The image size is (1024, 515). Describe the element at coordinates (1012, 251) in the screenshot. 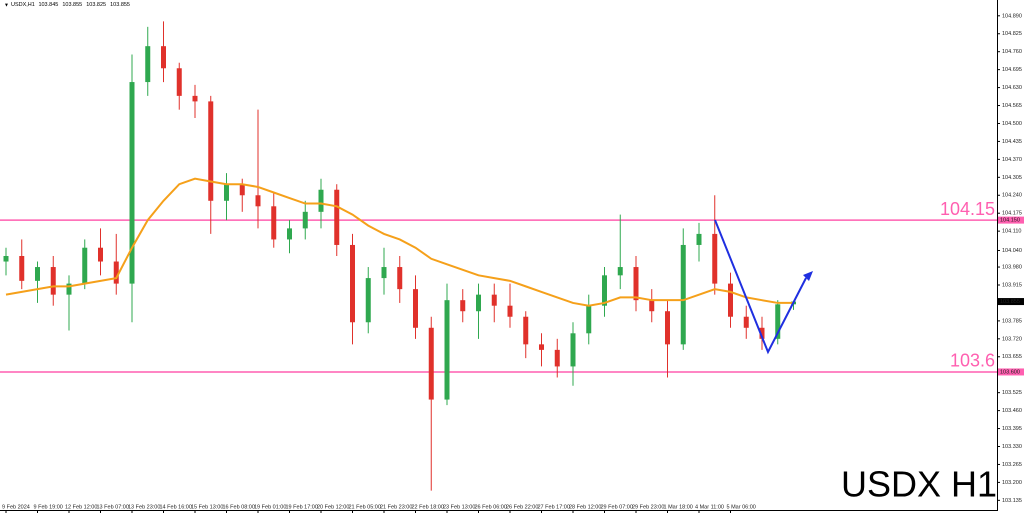

I see `y-tick-label: 104.040` at that location.